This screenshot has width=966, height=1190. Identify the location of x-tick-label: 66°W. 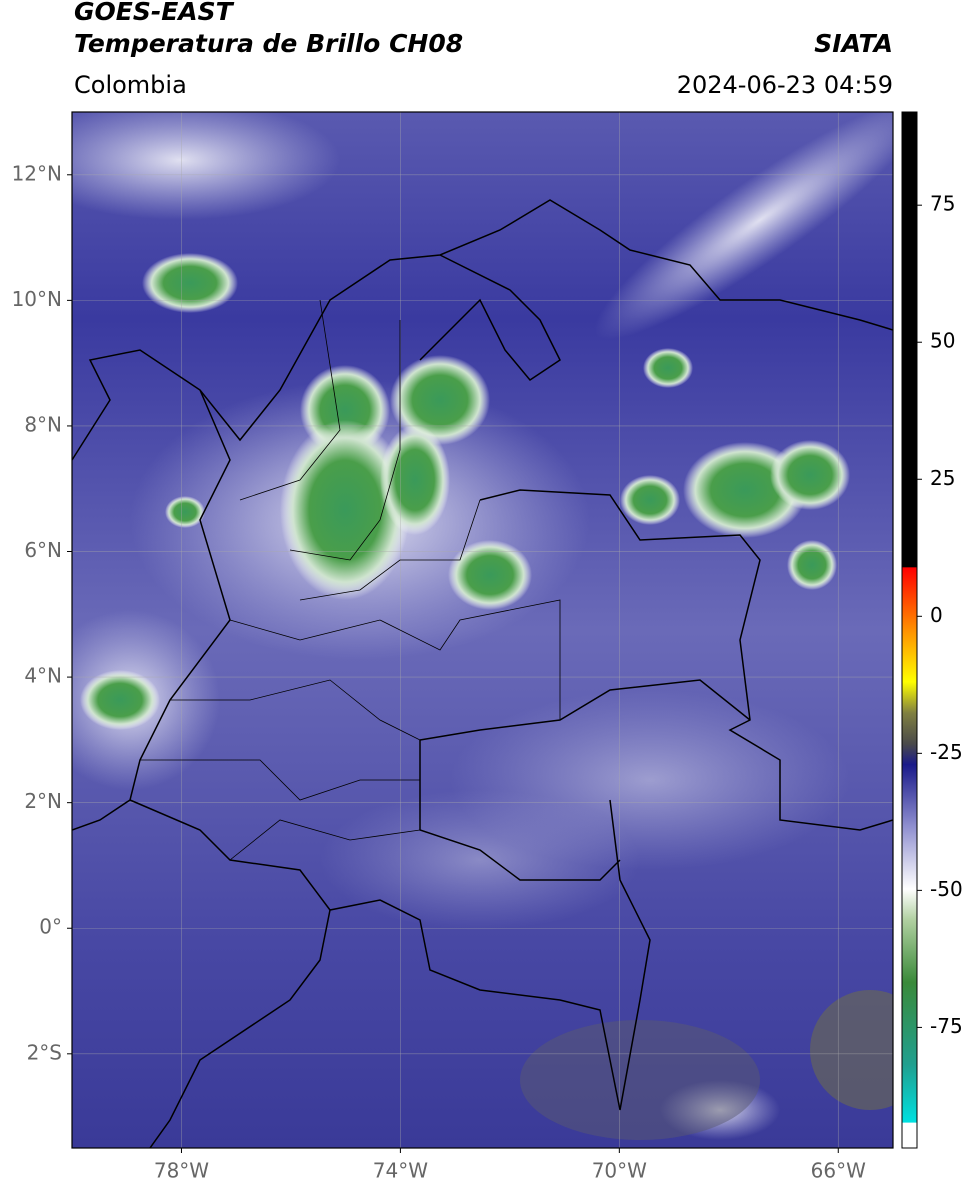
(838, 1171).